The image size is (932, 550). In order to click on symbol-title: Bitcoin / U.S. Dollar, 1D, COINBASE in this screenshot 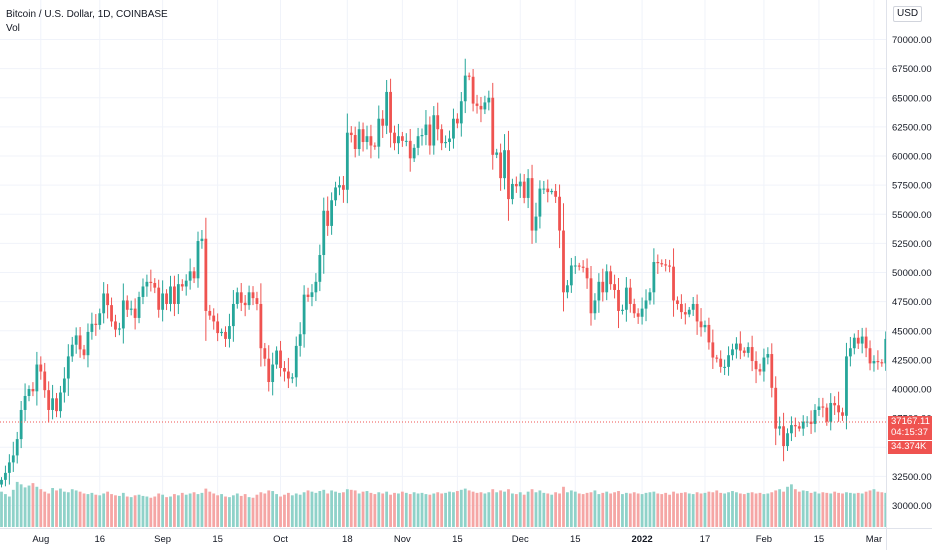, I will do `click(87, 14)`.